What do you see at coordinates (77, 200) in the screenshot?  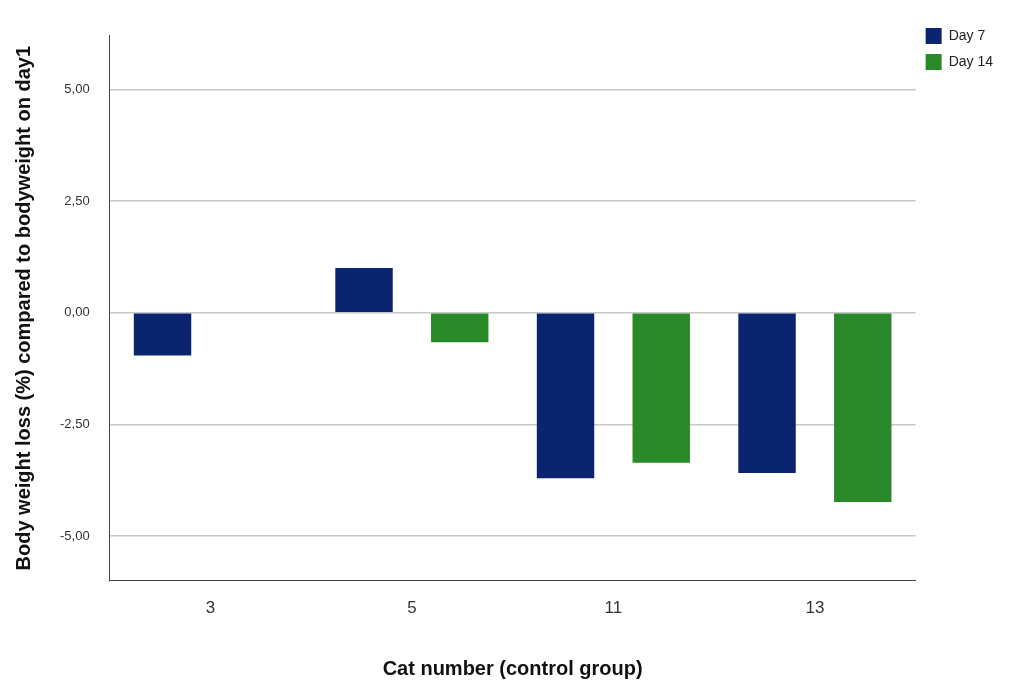 I see `y-tick-label: 2,50` at bounding box center [77, 200].